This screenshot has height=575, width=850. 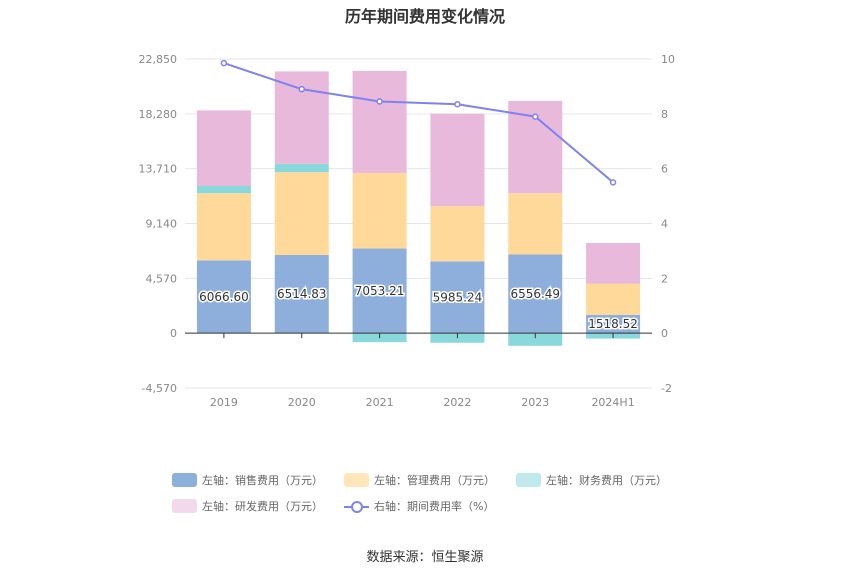 What do you see at coordinates (434, 506) in the screenshot?
I see `legend-label-rate: 右轴：期间费用率（%）` at bounding box center [434, 506].